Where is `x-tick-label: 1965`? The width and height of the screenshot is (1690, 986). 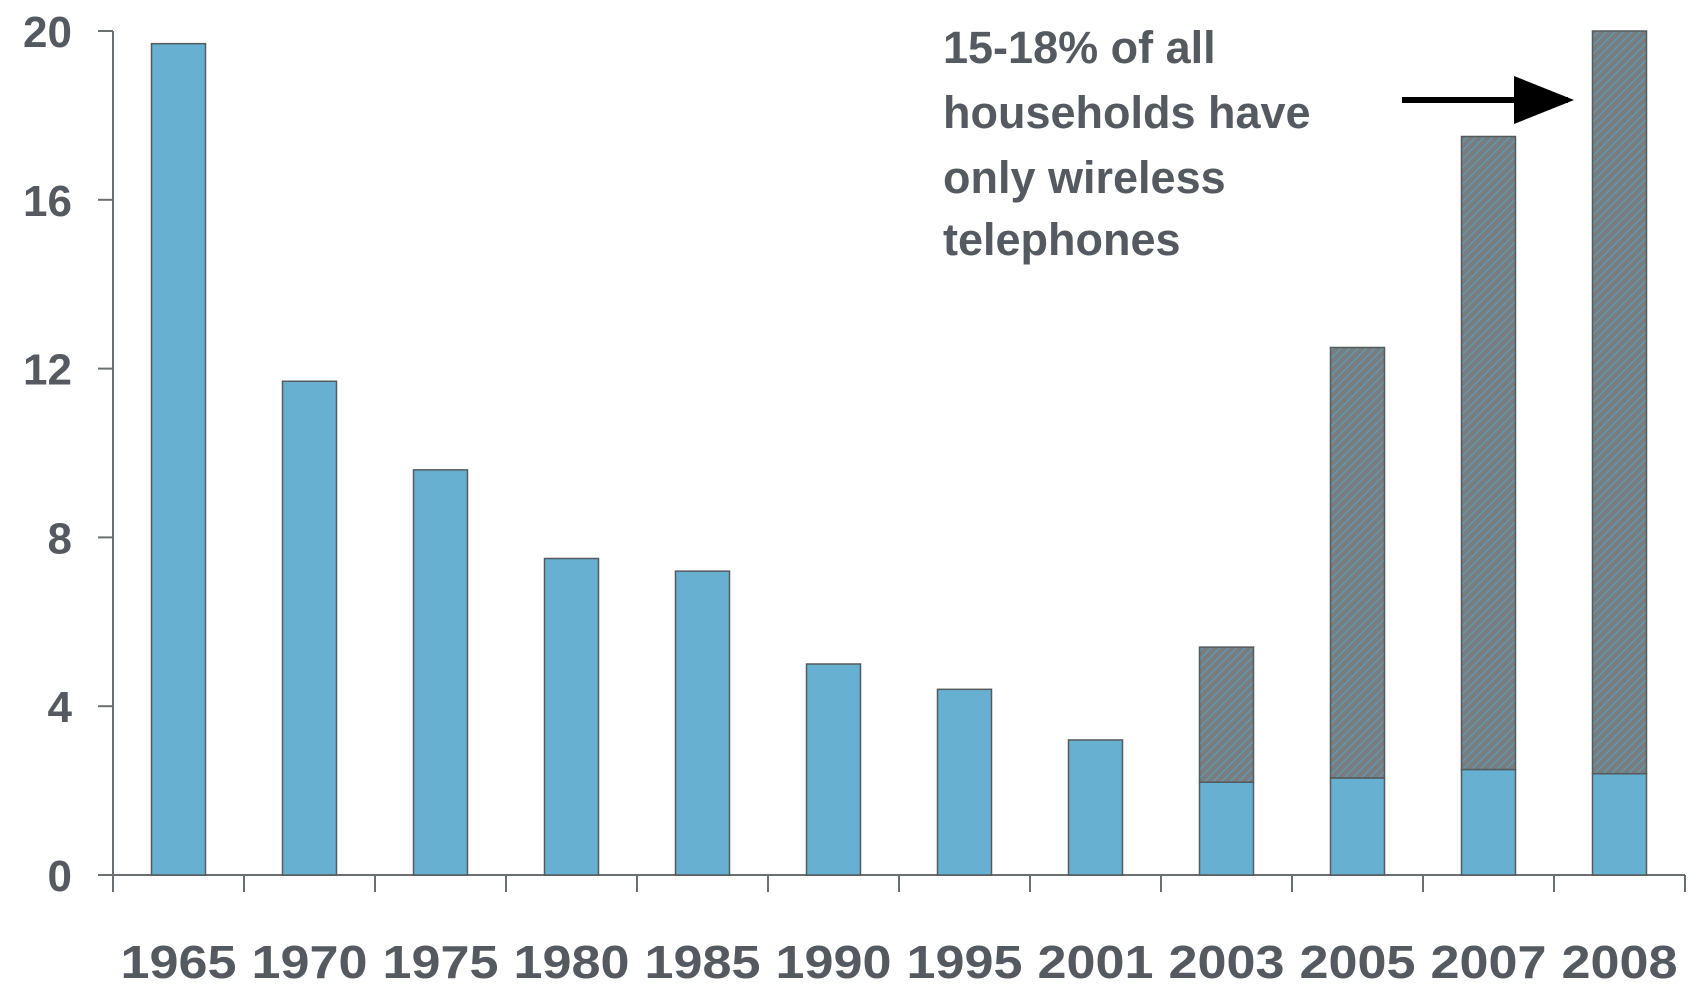
x-tick-label: 1965 is located at coordinates (179, 961).